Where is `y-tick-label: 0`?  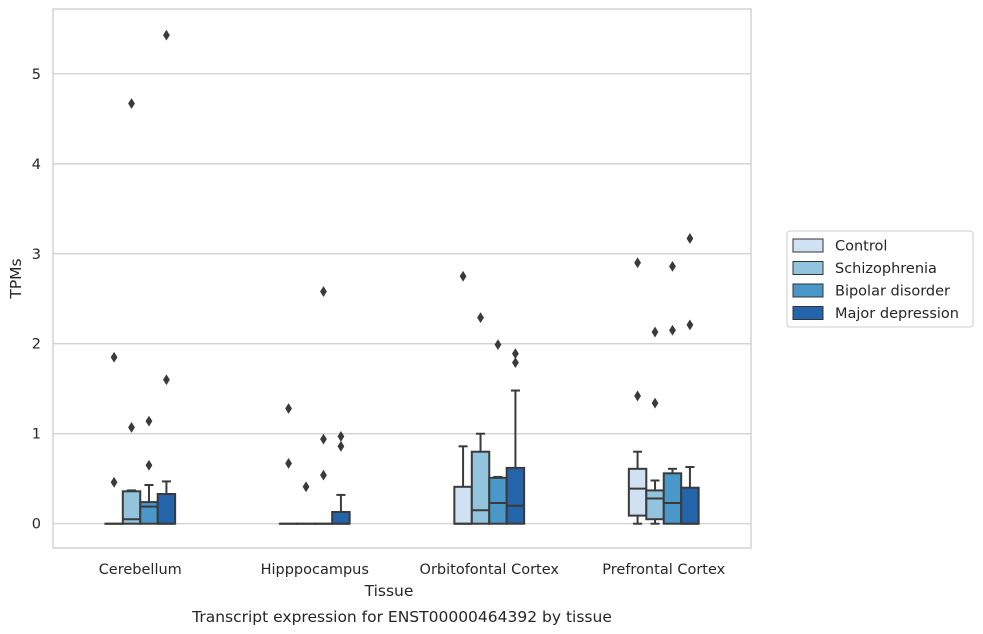 y-tick-label: 0 is located at coordinates (36, 525).